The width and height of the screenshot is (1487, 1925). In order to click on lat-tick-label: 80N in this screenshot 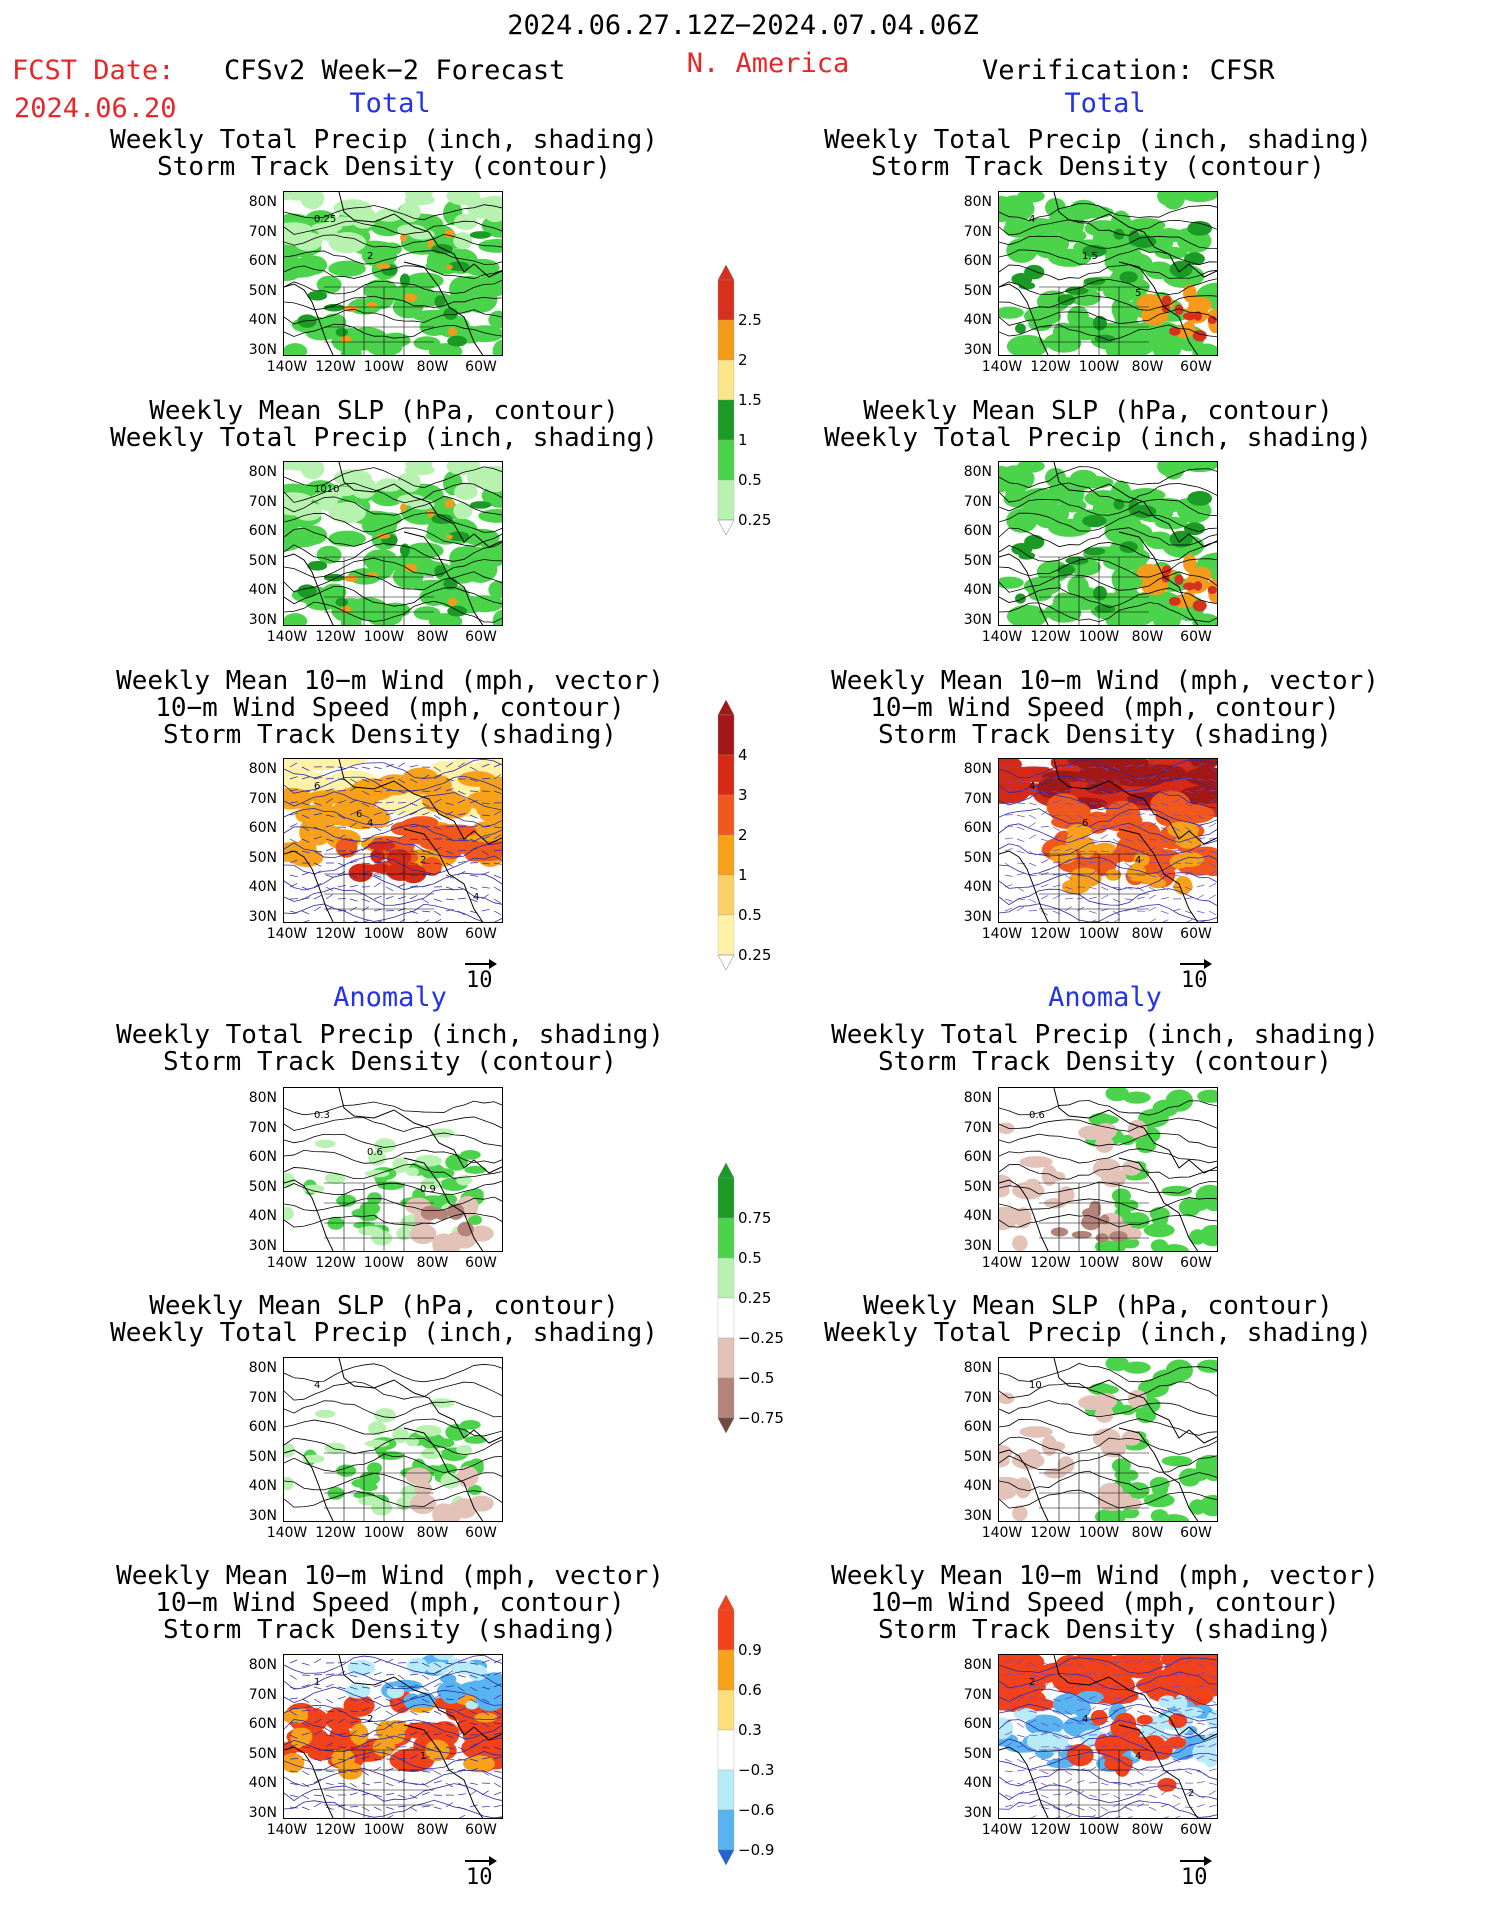, I will do `click(262, 202)`.